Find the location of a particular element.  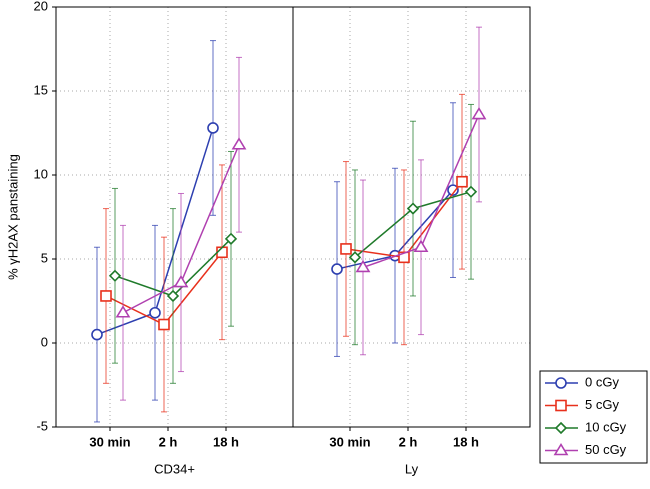

y-tick-label: 5 is located at coordinates (44, 257).